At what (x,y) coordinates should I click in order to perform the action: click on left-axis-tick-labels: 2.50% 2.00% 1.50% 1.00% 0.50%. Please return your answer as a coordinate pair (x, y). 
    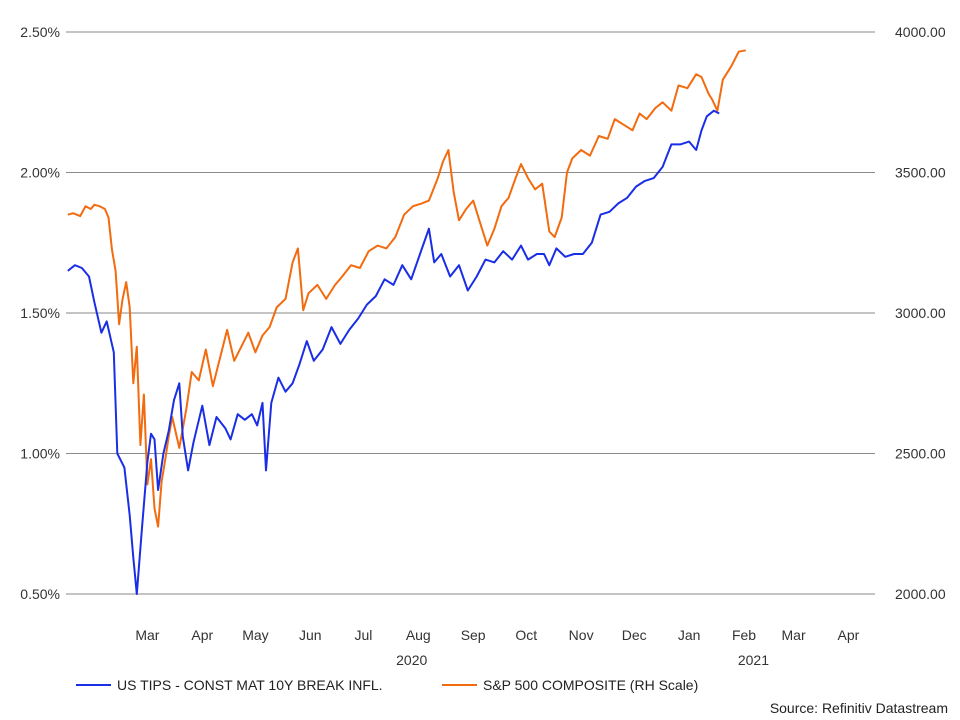
    Looking at the image, I should click on (40, 313).